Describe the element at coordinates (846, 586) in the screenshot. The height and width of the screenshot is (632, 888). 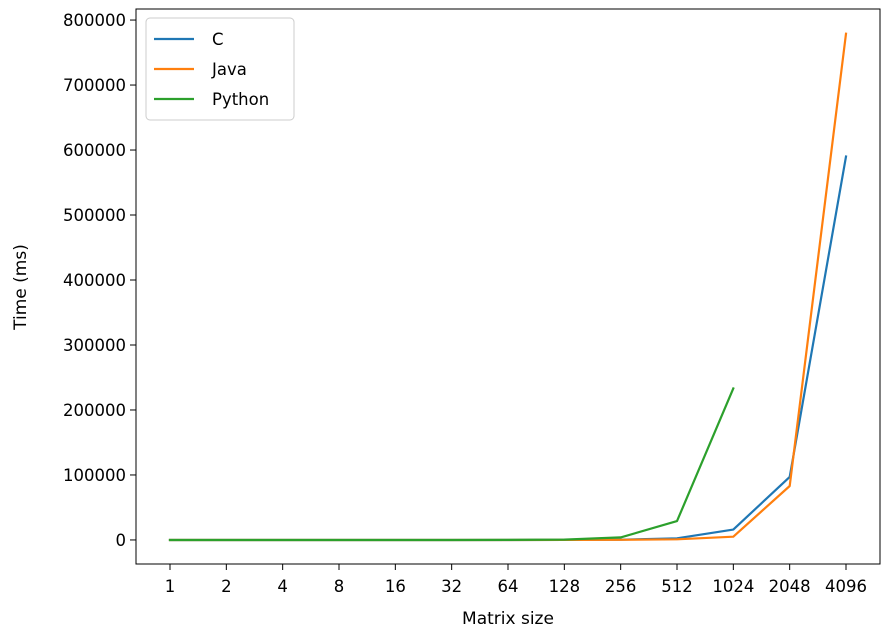
I see `x-tick-label: 4096` at that location.